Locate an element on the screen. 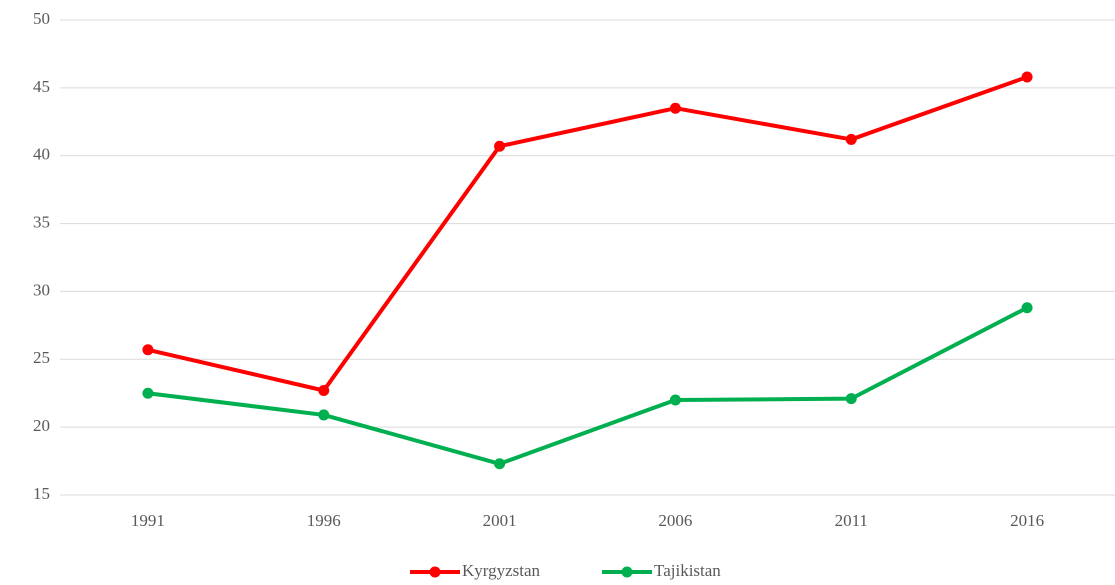 This screenshot has width=1115, height=585. legend-label: Kyrgyzstan is located at coordinates (501, 570).